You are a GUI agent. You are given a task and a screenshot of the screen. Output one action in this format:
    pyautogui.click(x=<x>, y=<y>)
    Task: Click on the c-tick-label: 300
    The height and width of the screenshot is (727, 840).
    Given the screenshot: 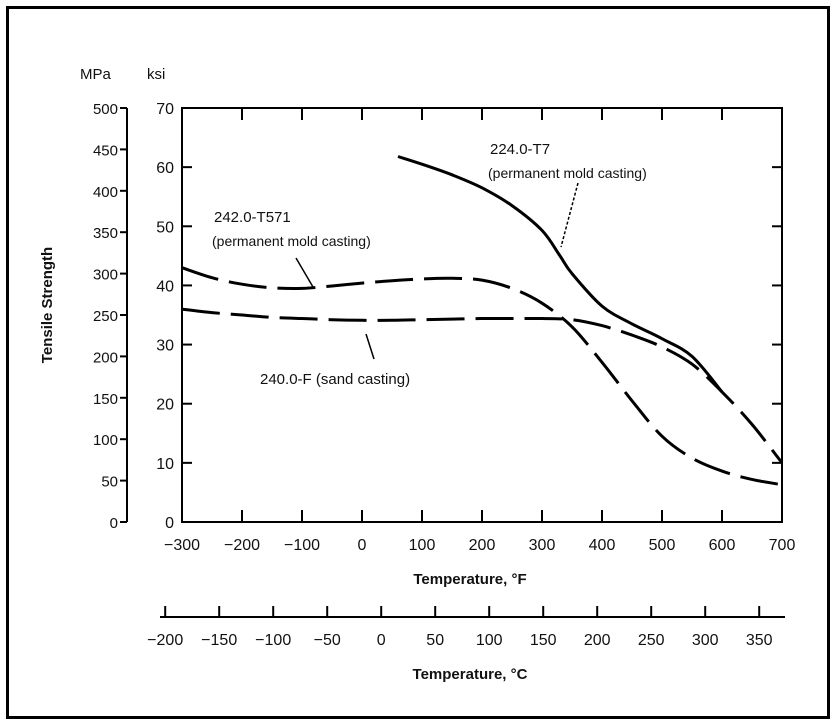 What is the action you would take?
    pyautogui.click(x=705, y=640)
    